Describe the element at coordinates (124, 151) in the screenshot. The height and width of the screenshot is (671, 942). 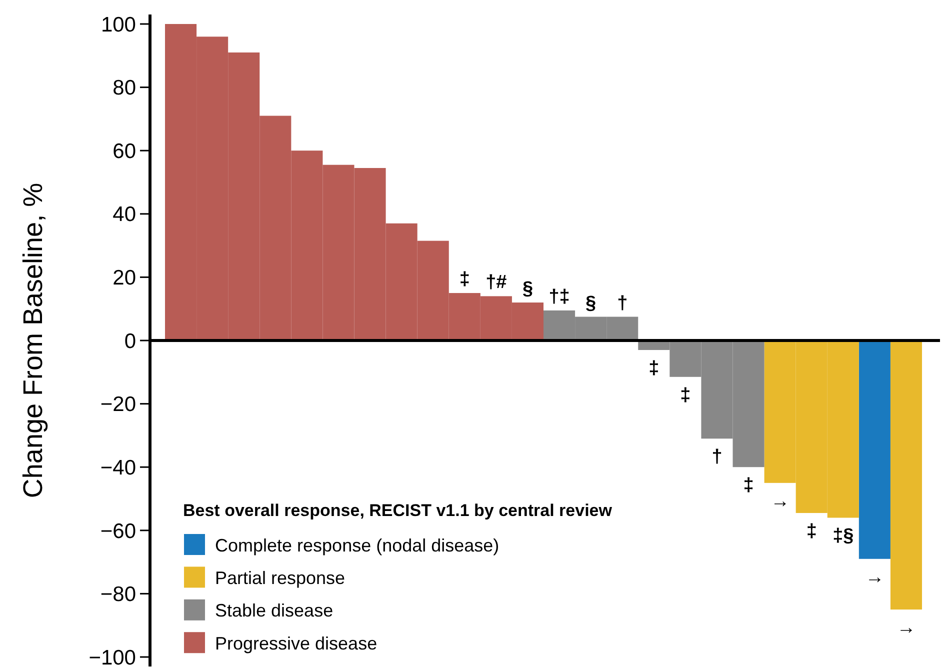
I see `y-tick-label: 60` at that location.